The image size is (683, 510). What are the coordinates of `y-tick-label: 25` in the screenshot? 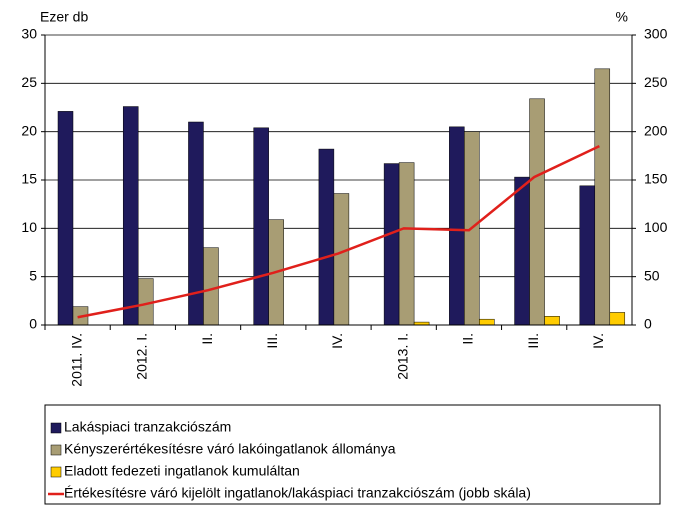 It's located at (29, 82).